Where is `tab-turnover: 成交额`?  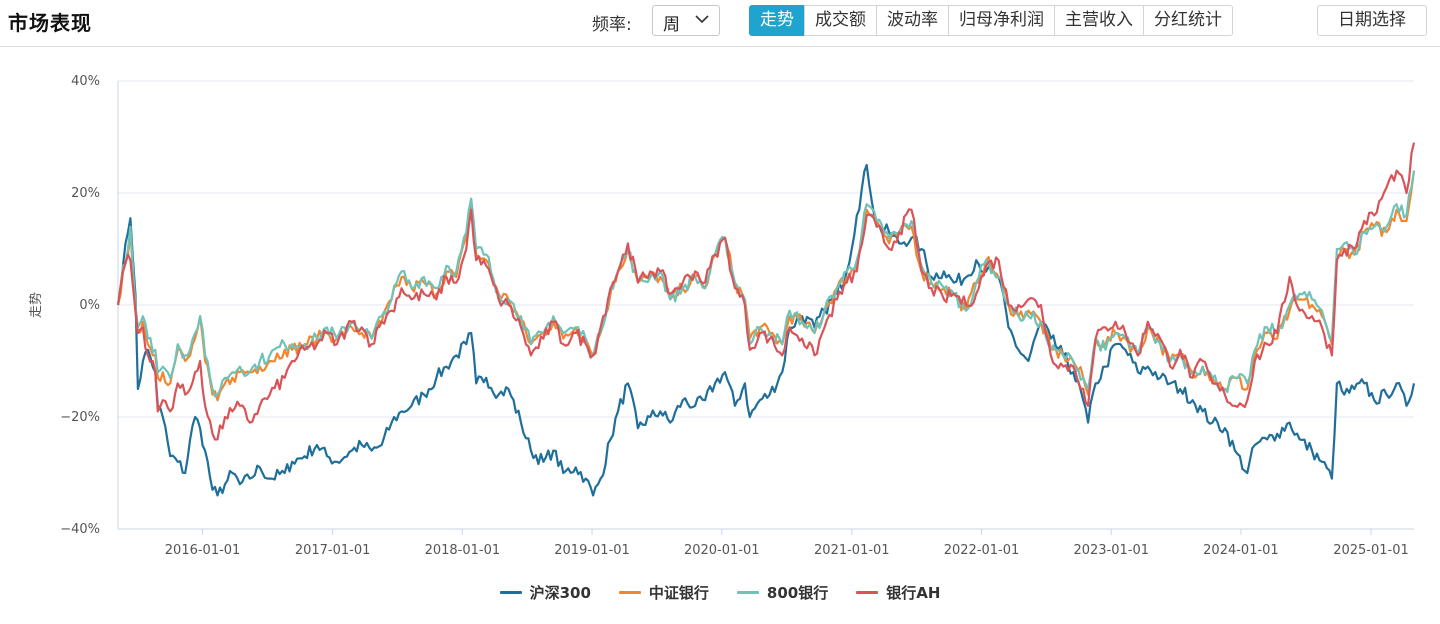 tab-turnover: 成交额 is located at coordinates (840, 20).